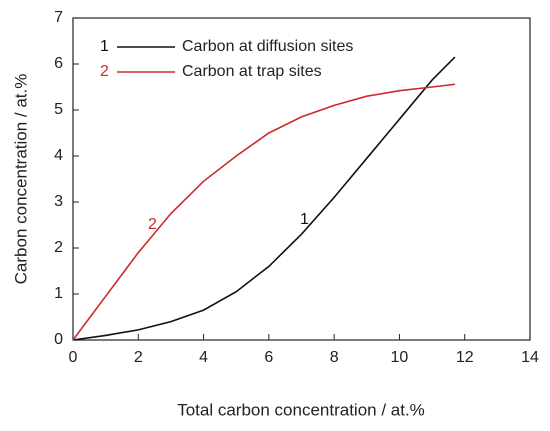 This screenshot has width=550, height=431. I want to click on x-tick-label: 10, so click(400, 357).